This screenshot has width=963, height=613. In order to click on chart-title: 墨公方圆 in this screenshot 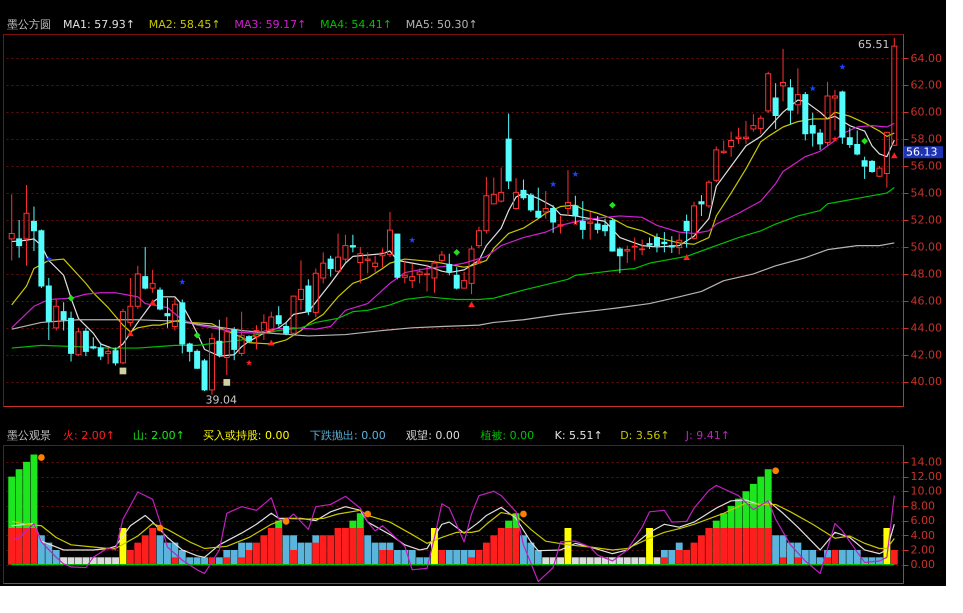, I will do `click(29, 24)`.